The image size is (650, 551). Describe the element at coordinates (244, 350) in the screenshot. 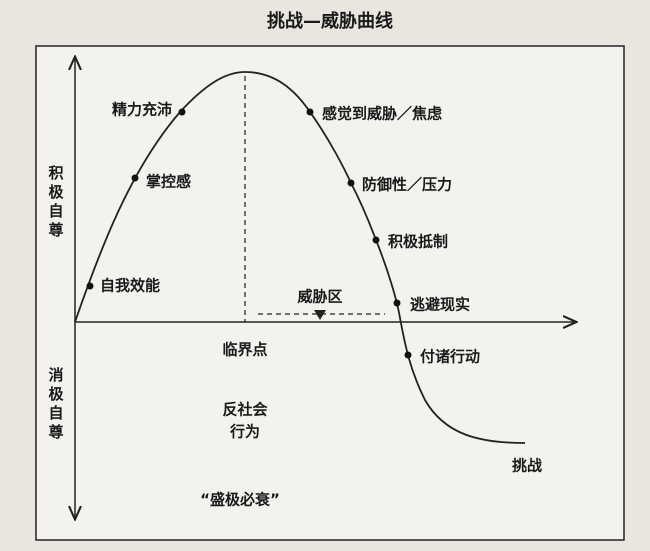

I see `tipping-point-label: 临界点` at that location.